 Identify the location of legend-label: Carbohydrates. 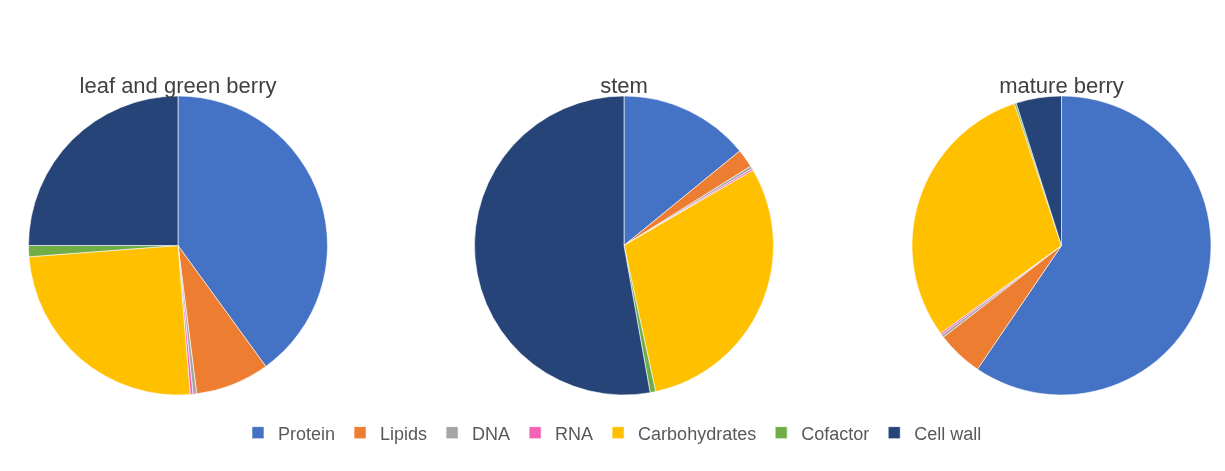
(697, 433).